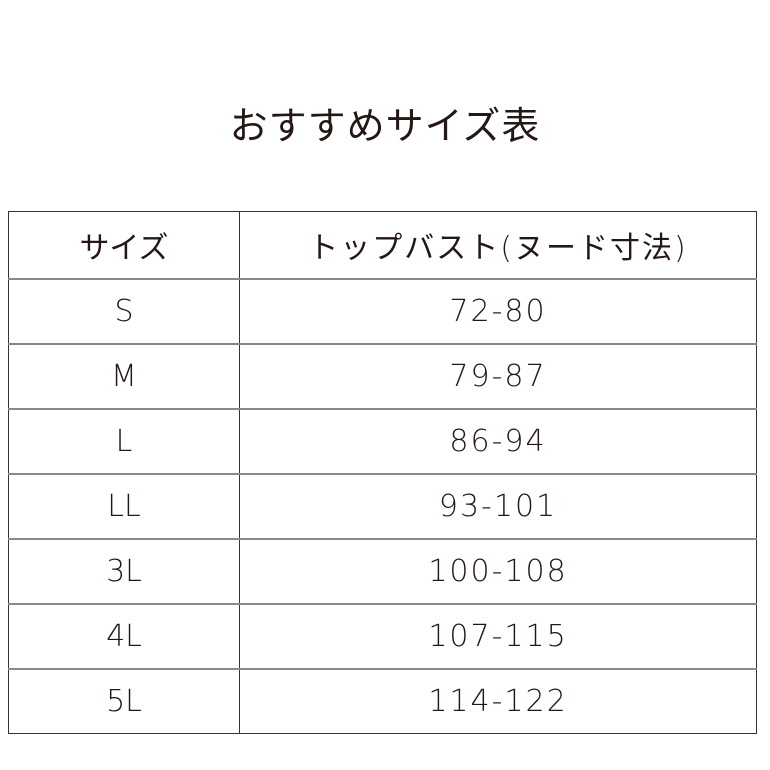 This screenshot has height=770, width=770. Describe the element at coordinates (498, 311) in the screenshot. I see `top-bust-cell: 72-80` at that location.